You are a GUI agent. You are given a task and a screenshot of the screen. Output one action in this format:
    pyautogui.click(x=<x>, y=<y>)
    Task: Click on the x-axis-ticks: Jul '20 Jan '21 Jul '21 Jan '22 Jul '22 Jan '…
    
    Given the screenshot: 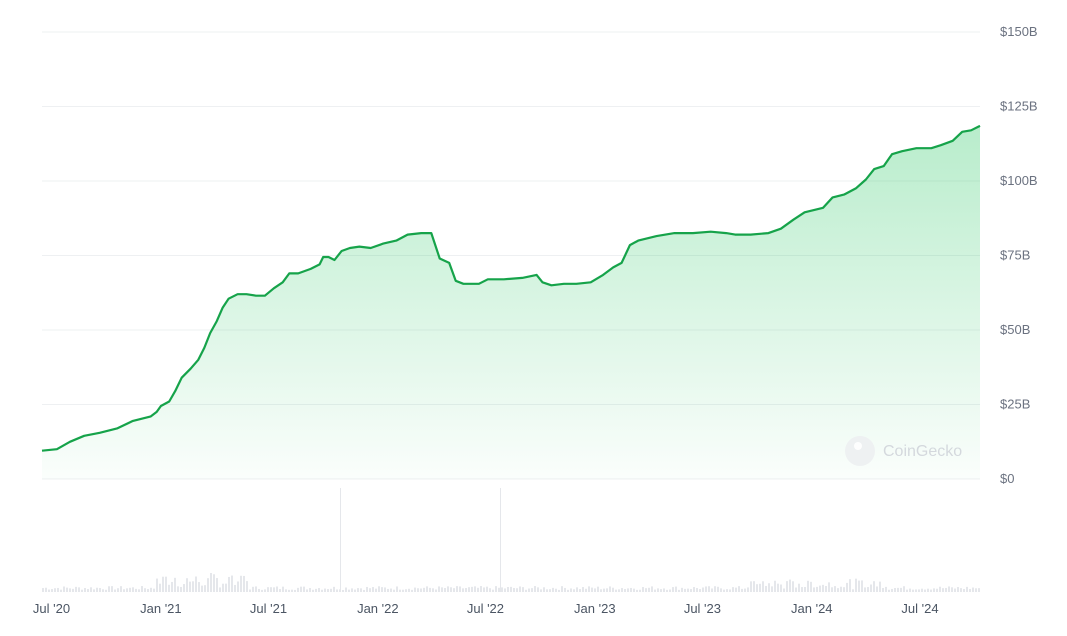 What is the action you would take?
    pyautogui.click(x=486, y=608)
    